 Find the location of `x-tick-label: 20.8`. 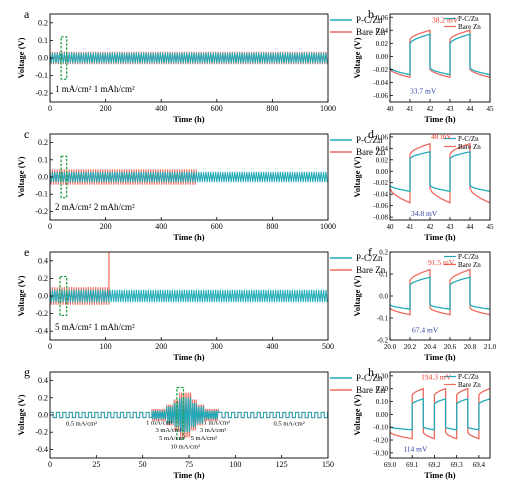

x-tick-label: 20.8 is located at coordinates (470, 347).